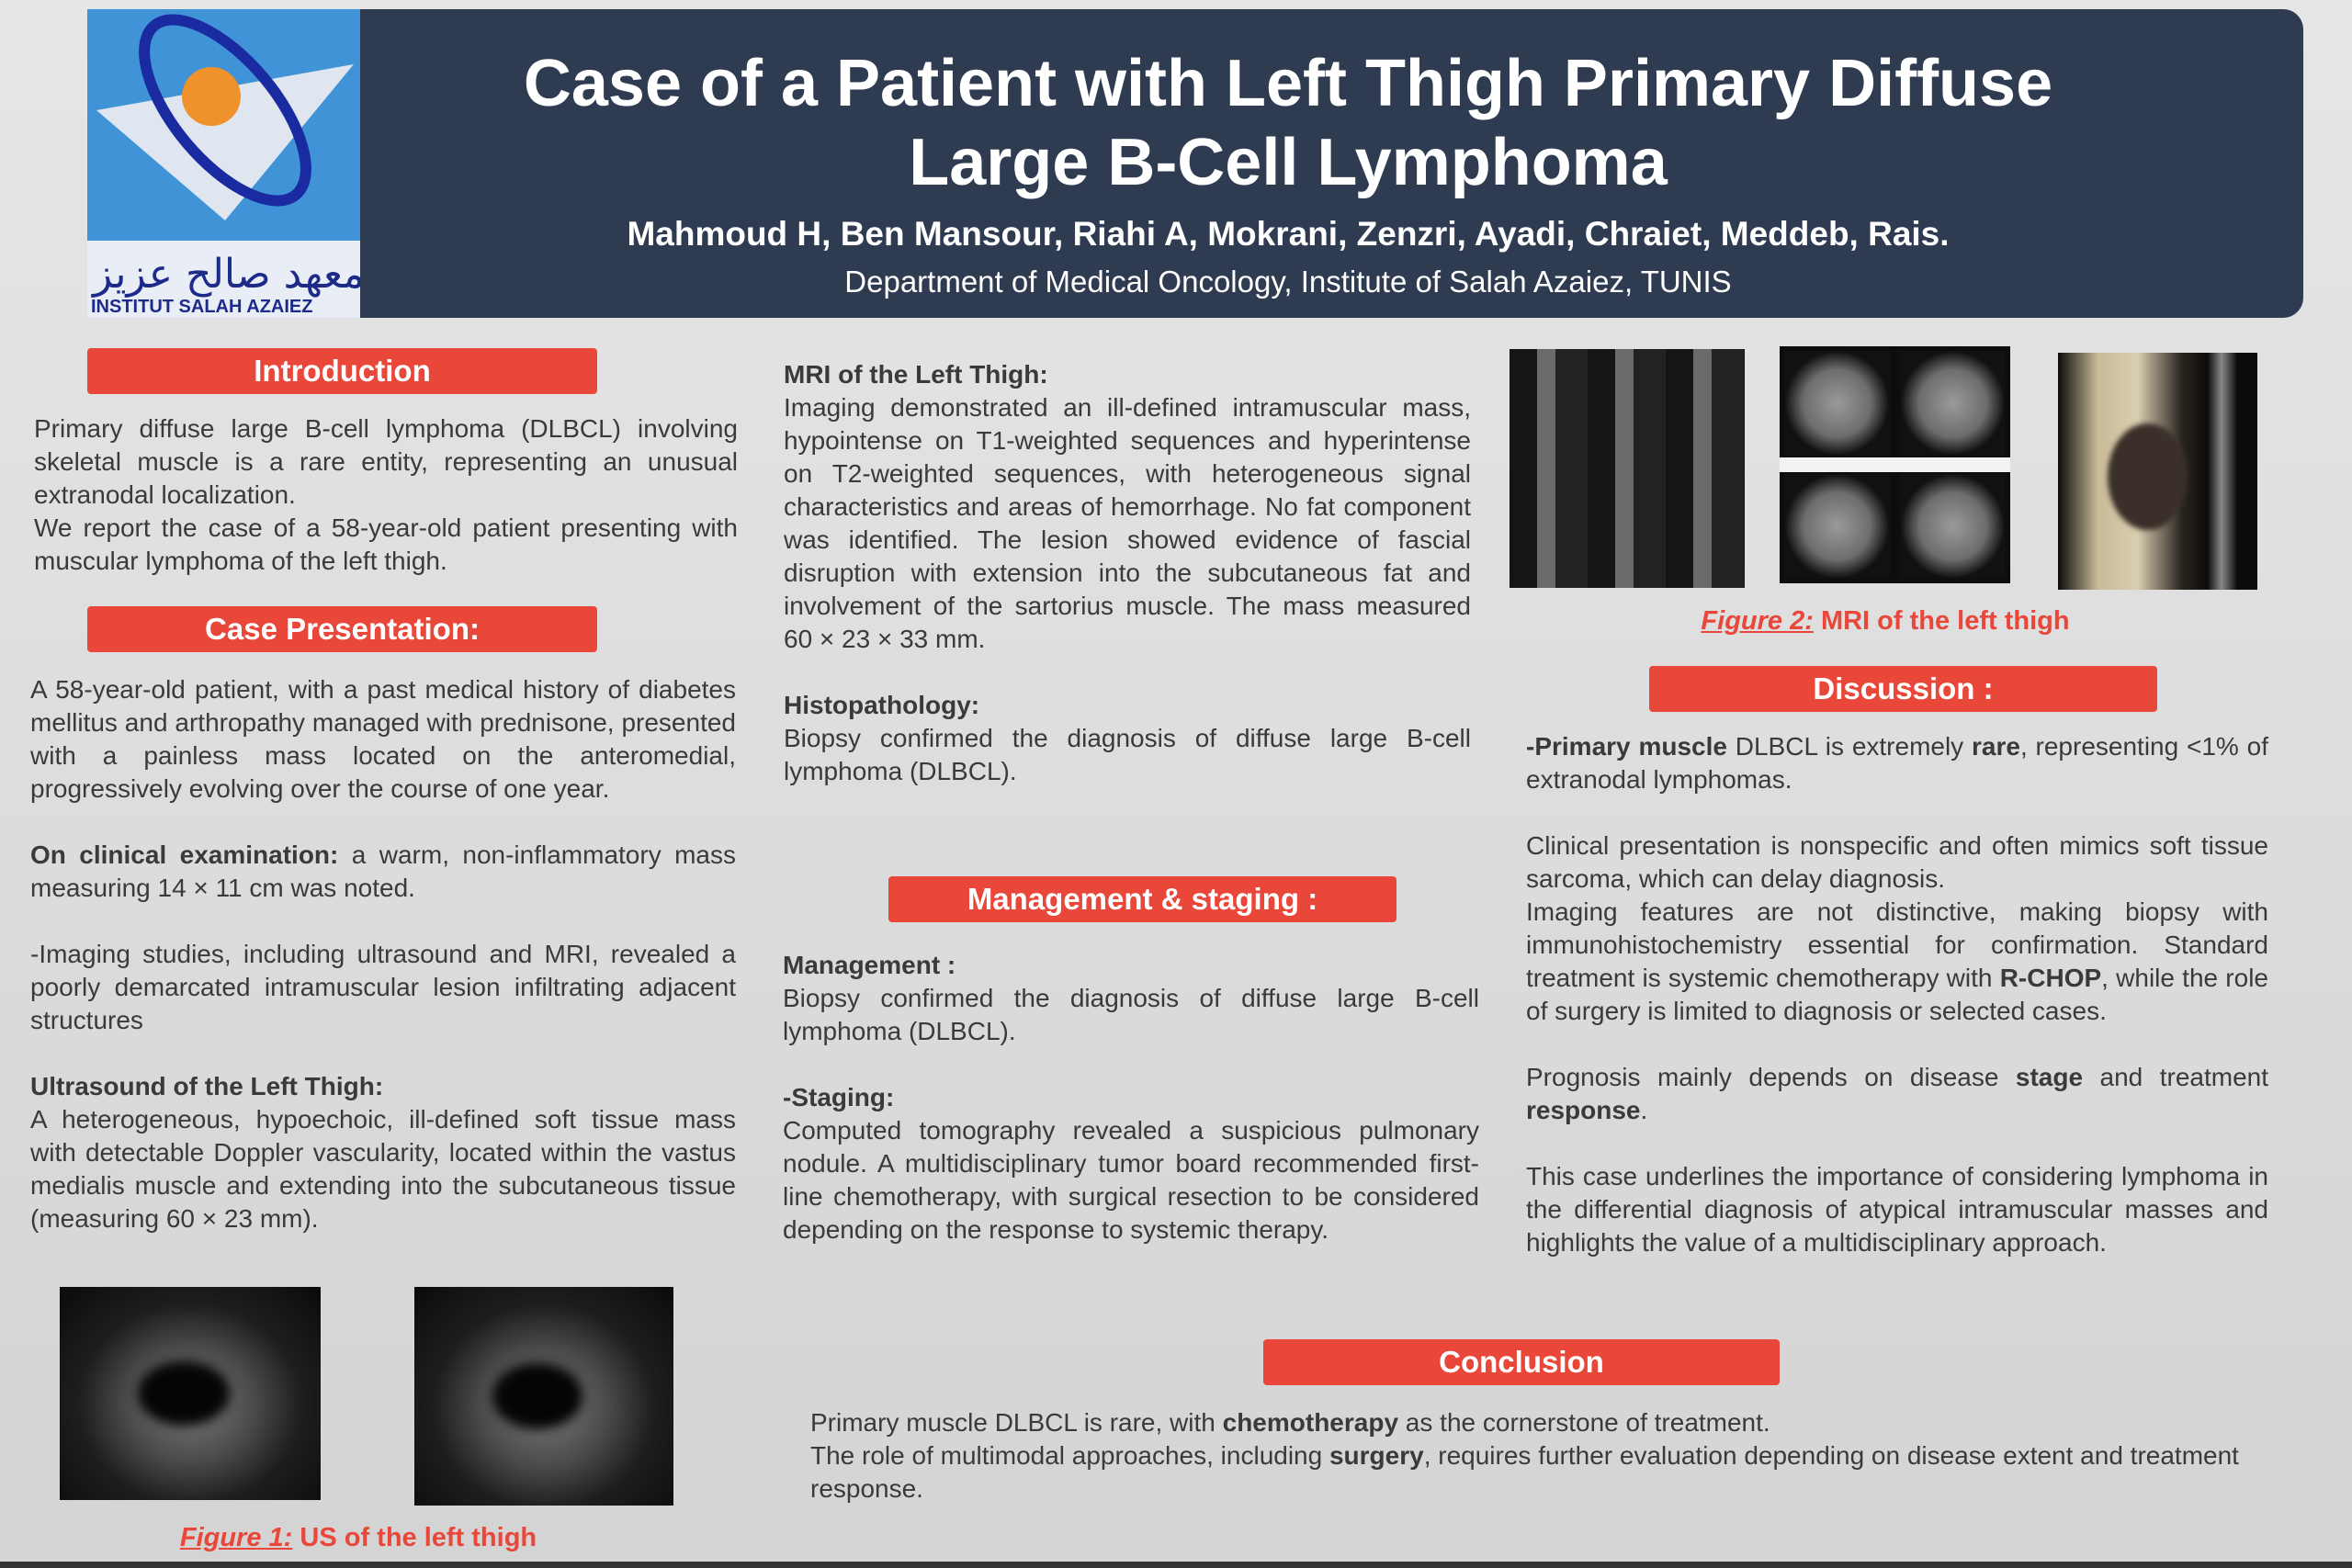 The image size is (2352, 1568). Describe the element at coordinates (1176, 1565) in the screenshot. I see `bottom-border` at that location.